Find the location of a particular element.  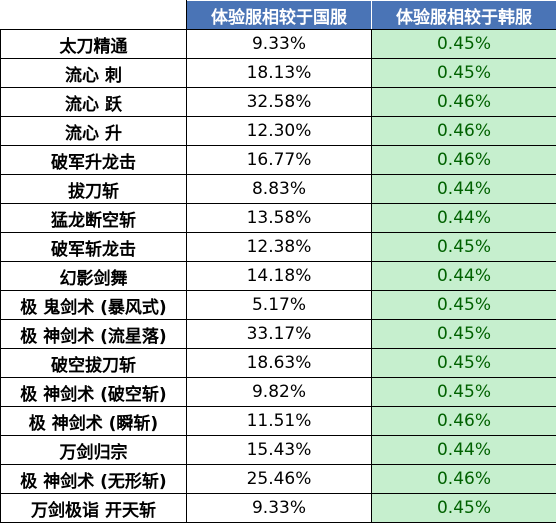

header-vs-cn-server: 体验服相较于国服 is located at coordinates (279, 15).